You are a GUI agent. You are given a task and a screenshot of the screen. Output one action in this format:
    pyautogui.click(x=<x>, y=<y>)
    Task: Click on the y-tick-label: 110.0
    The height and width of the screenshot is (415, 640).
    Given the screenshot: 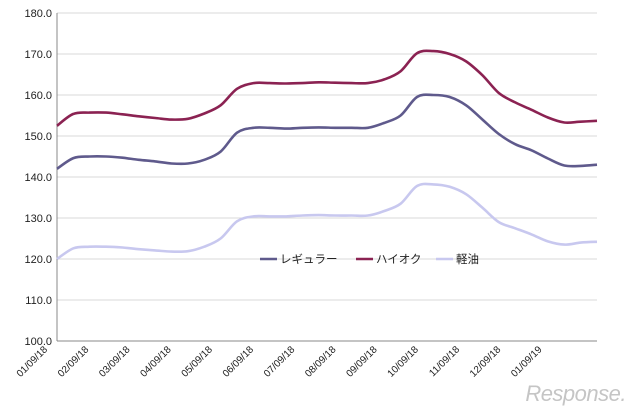 What is the action you would take?
    pyautogui.click(x=38, y=301)
    